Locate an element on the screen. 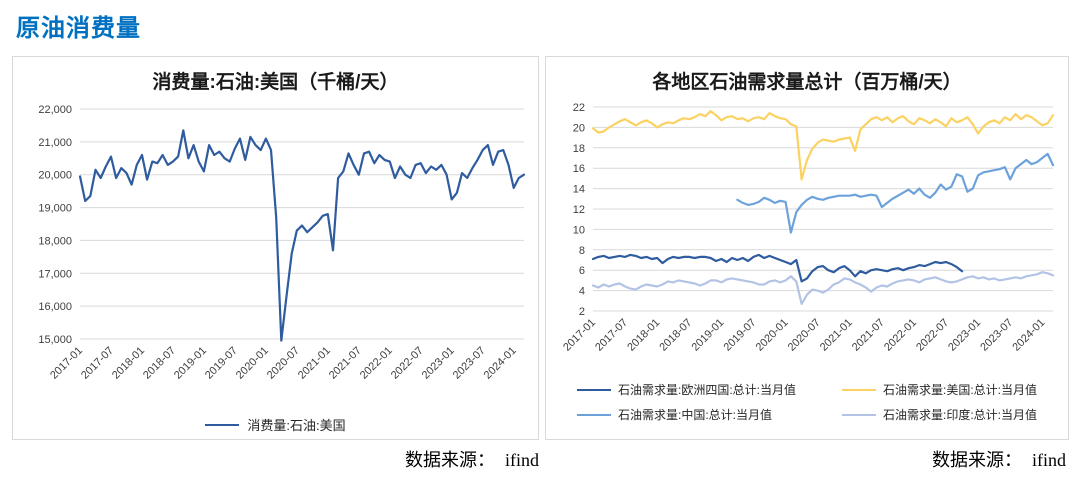  svg-text: 18,000 is located at coordinates (55, 241).